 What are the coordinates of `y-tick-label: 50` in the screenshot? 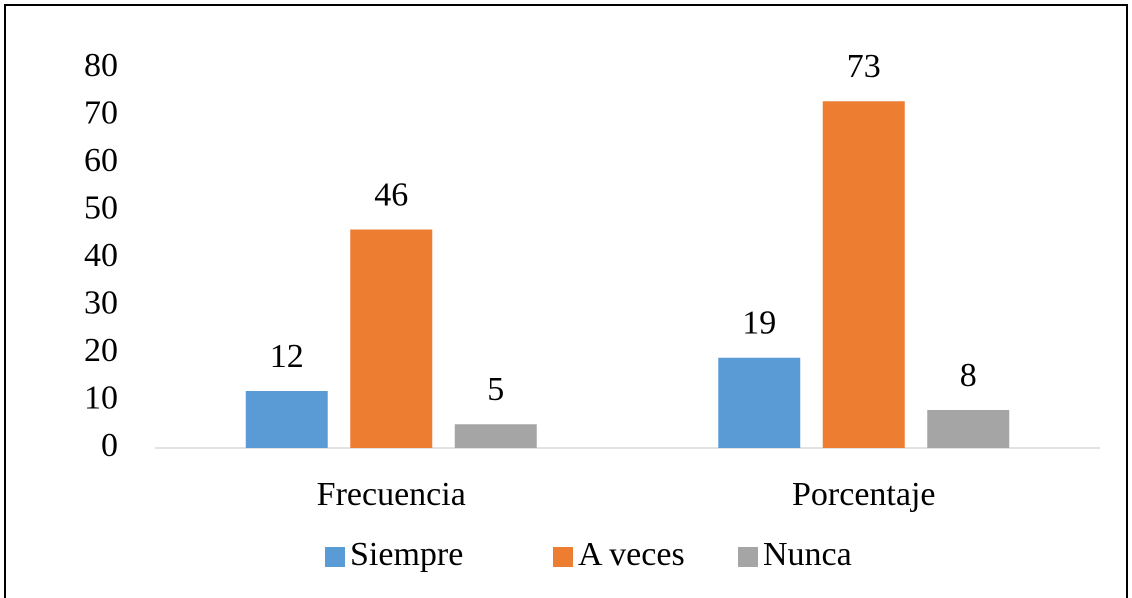 It's located at (101, 207).